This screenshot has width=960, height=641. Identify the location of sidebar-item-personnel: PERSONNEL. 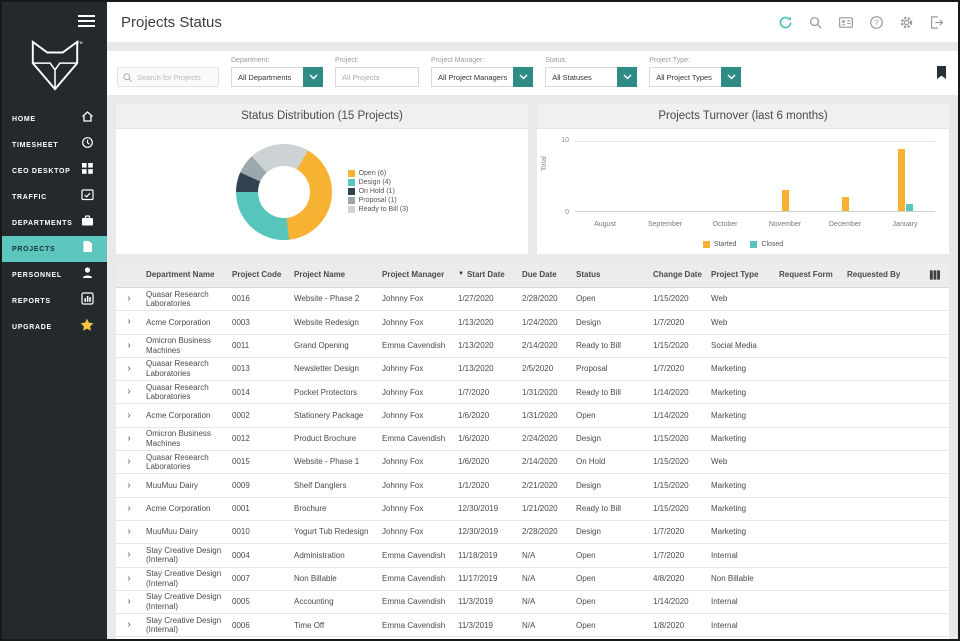
(54, 275).